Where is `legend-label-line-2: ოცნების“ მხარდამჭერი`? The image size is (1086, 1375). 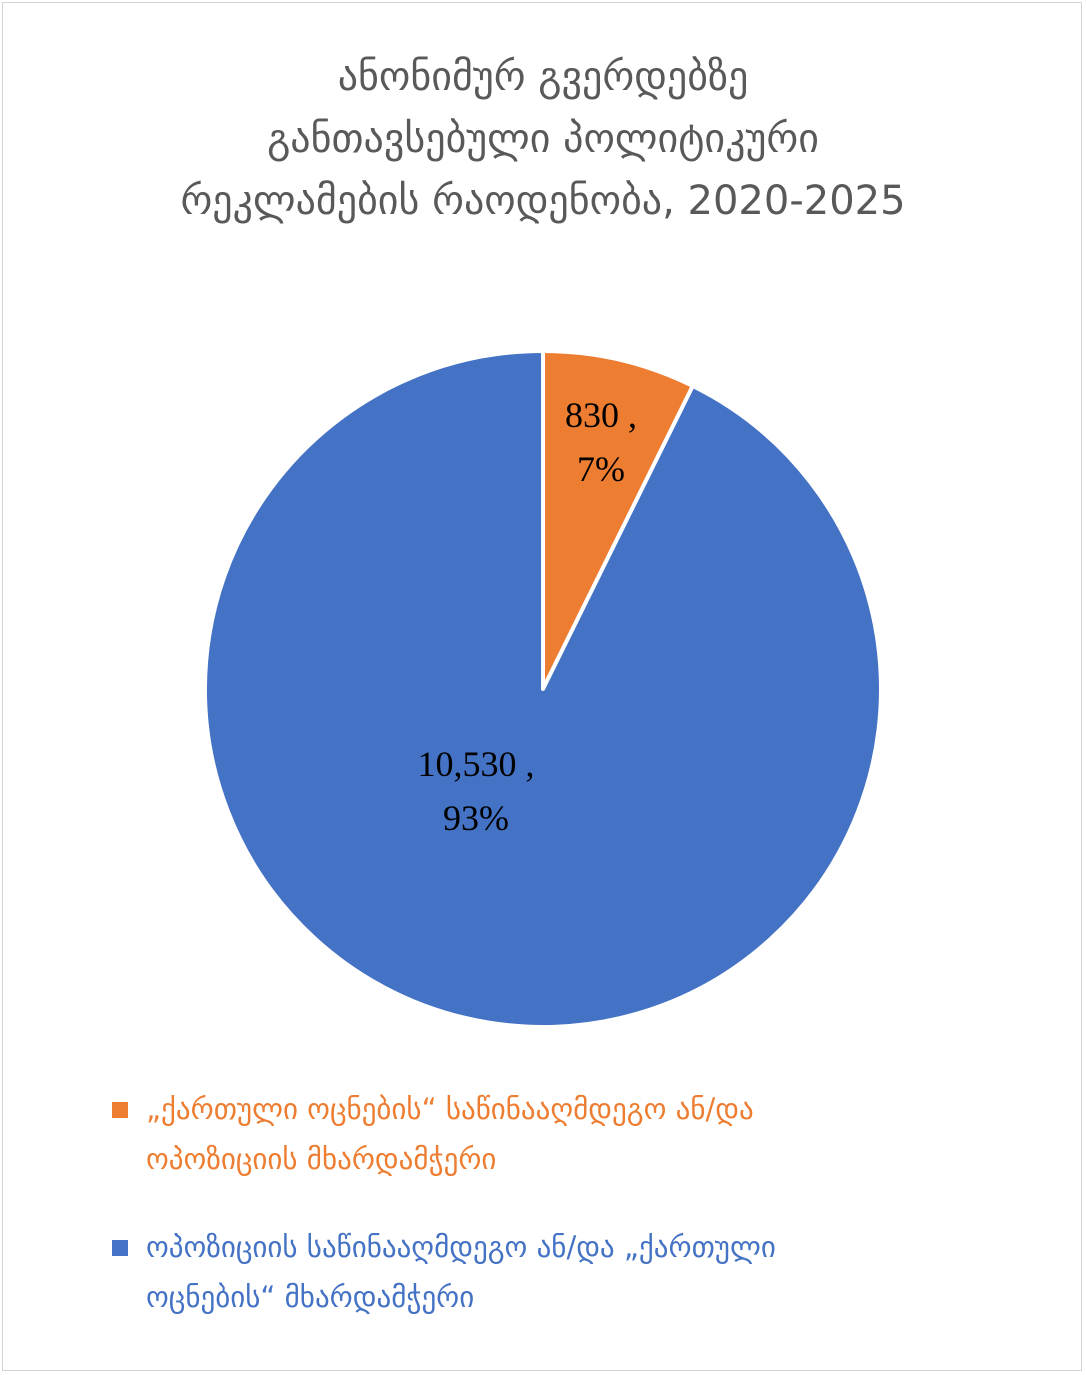 legend-label-line-2: ოცნების“ მხარდამჭერი is located at coordinates (310, 1297).